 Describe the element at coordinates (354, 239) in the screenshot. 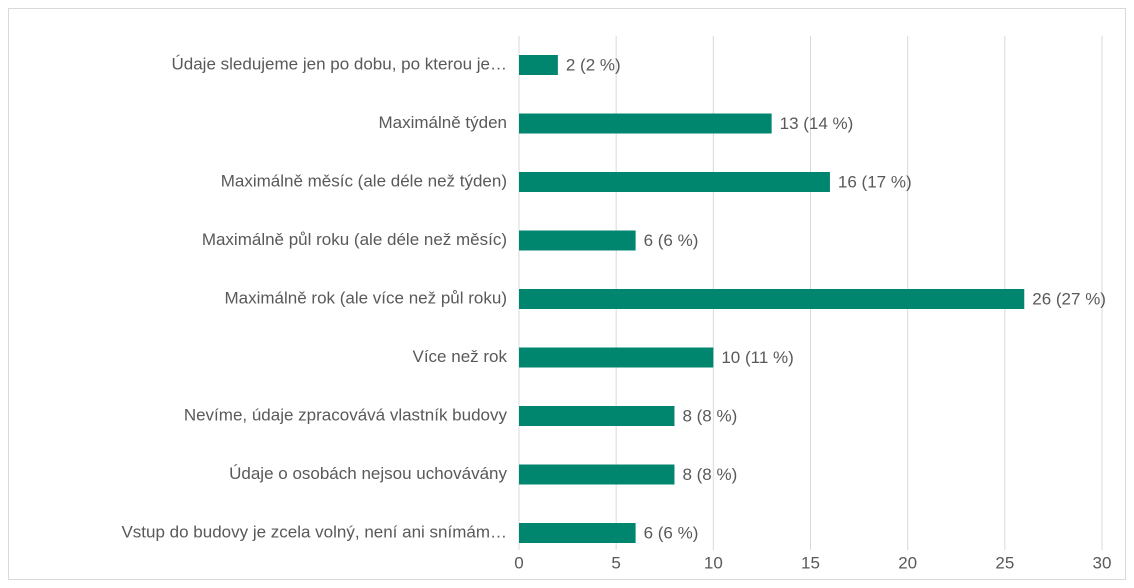

I see `y-tick-label: Maximálně půl roku (ale déle než měsíc)` at that location.